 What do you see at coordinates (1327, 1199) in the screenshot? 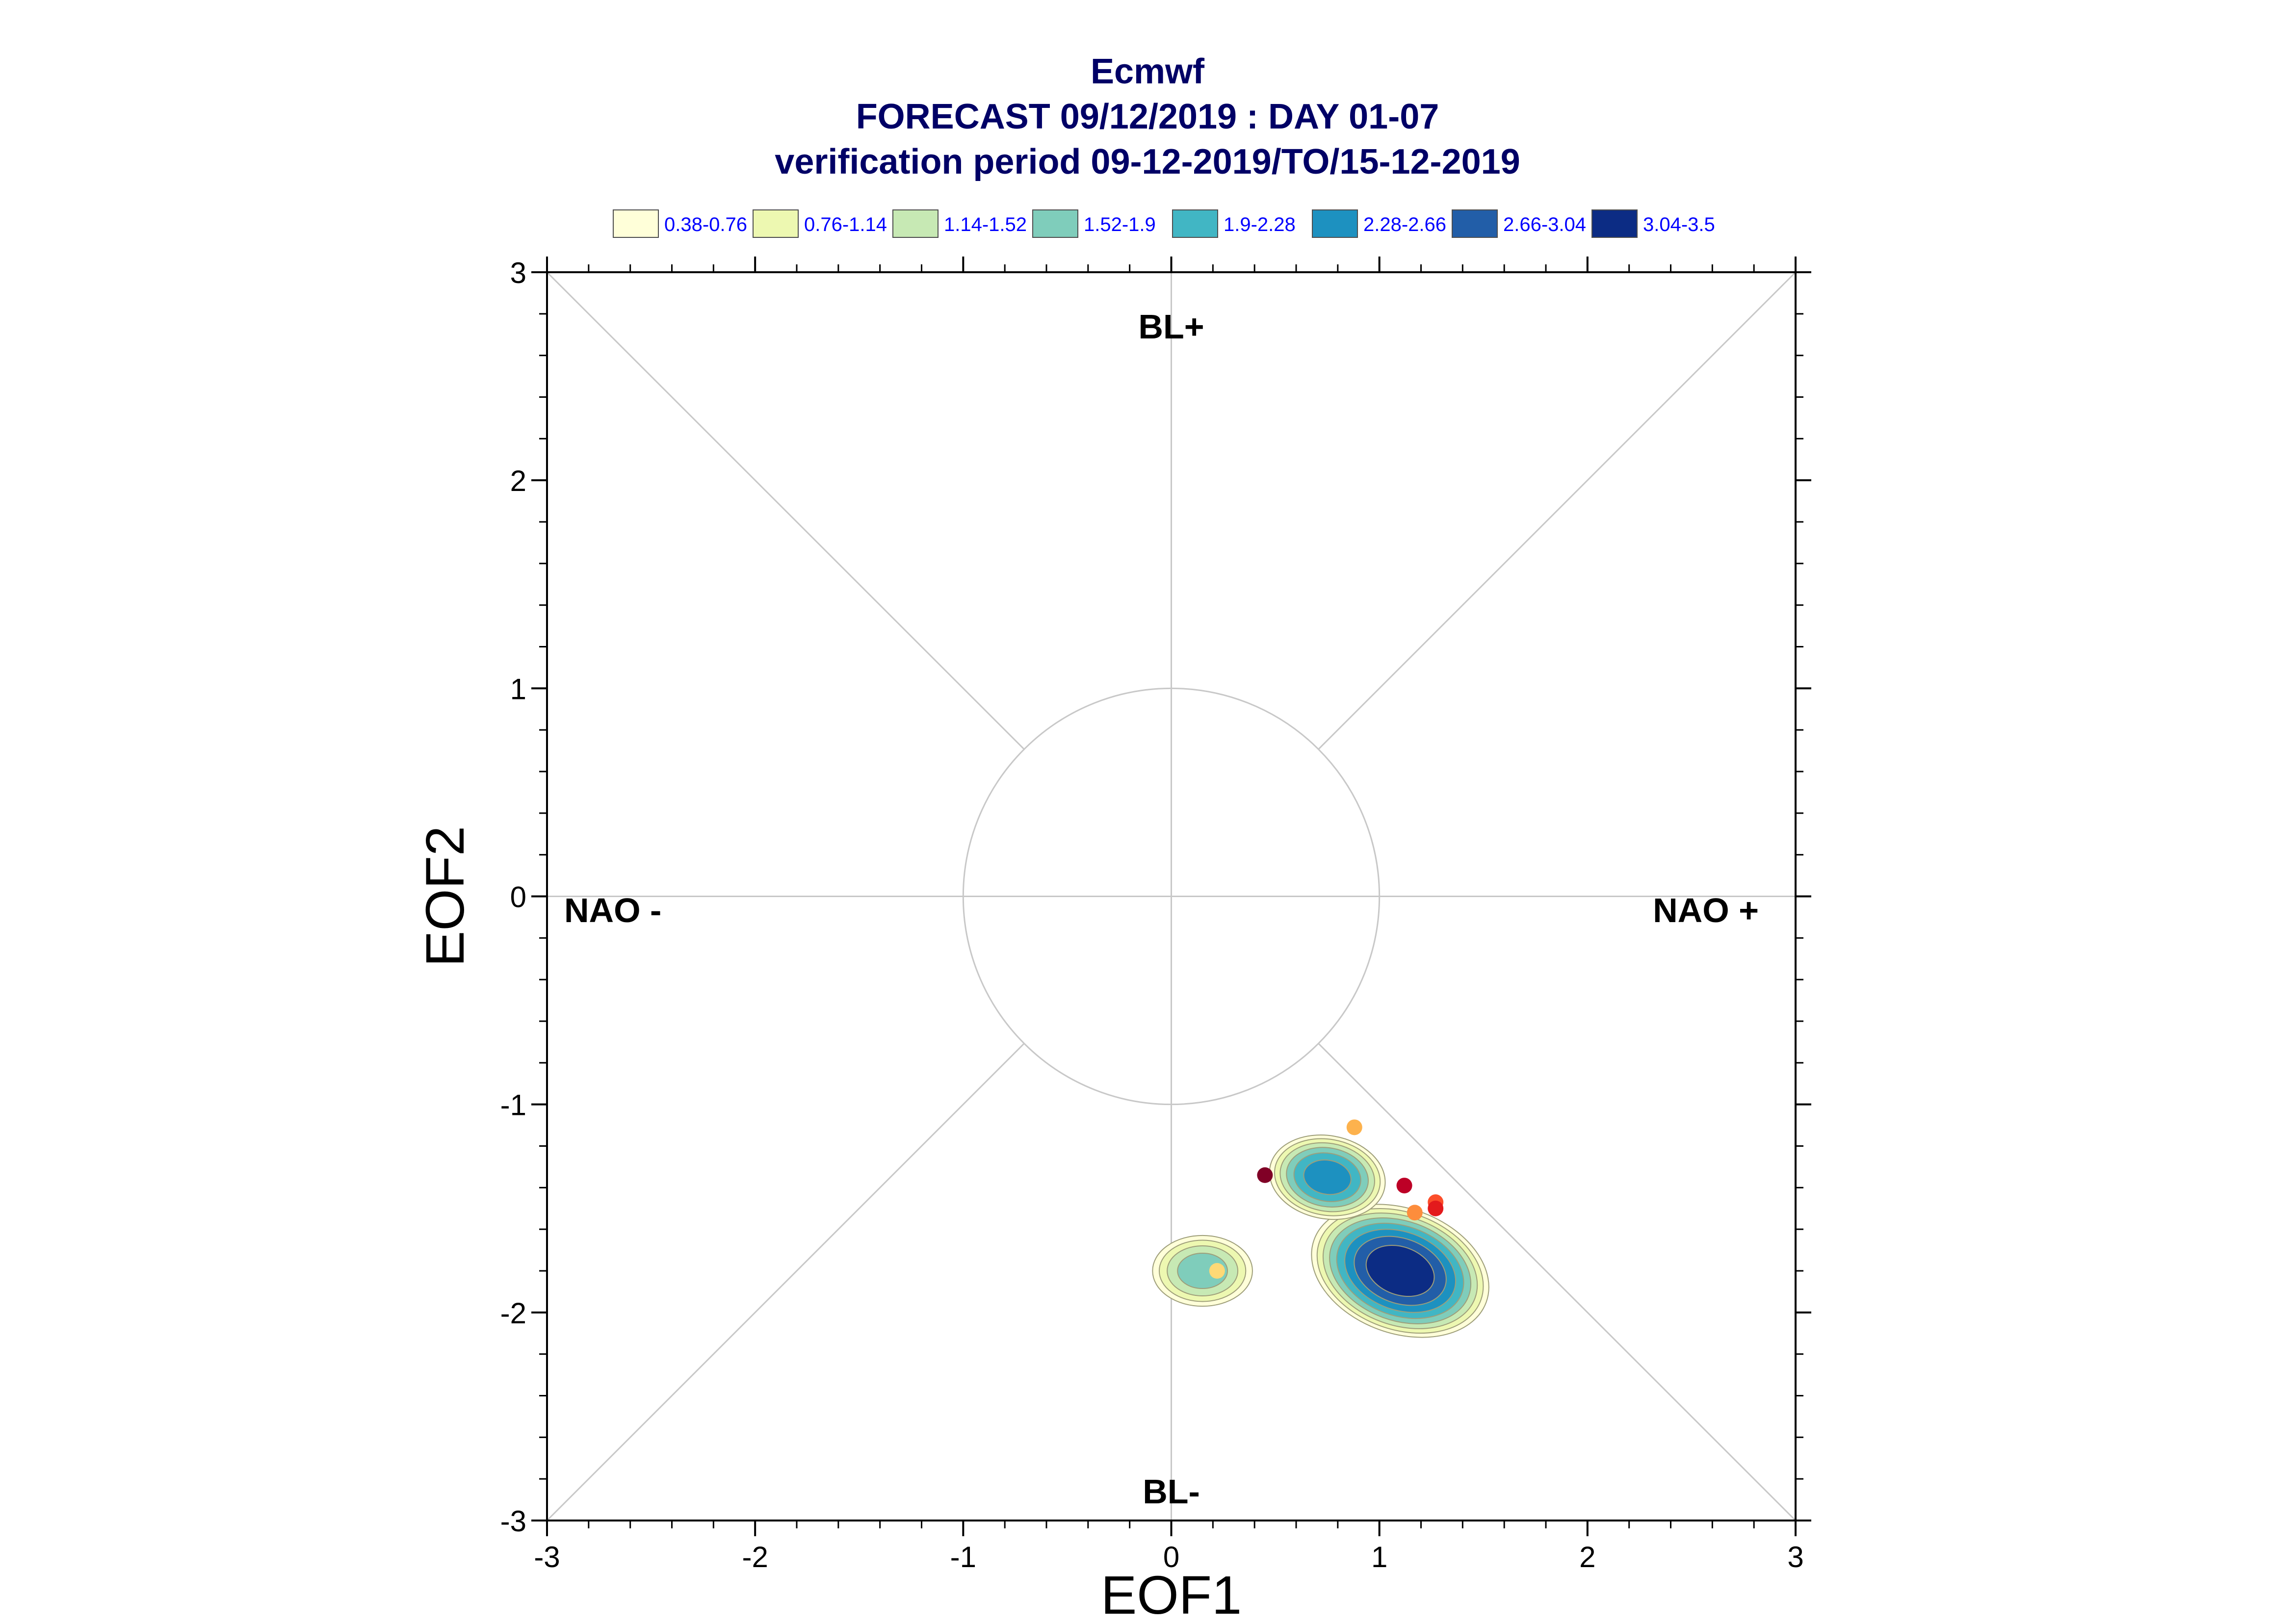
I see `data-points` at bounding box center [1327, 1199].